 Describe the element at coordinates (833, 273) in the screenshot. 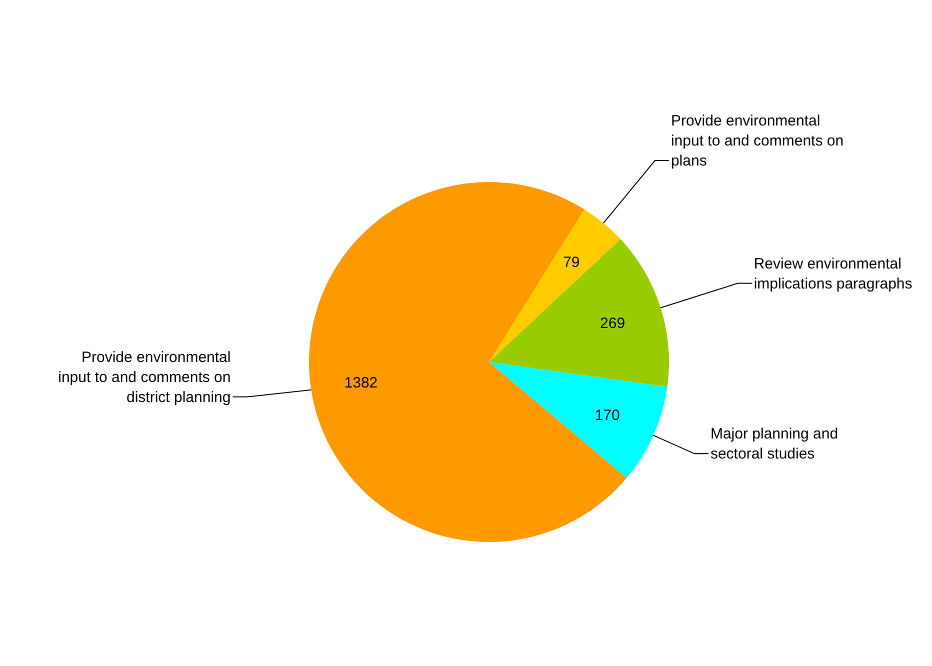

I see `slice-label: Review environmental implications paragraphs` at that location.